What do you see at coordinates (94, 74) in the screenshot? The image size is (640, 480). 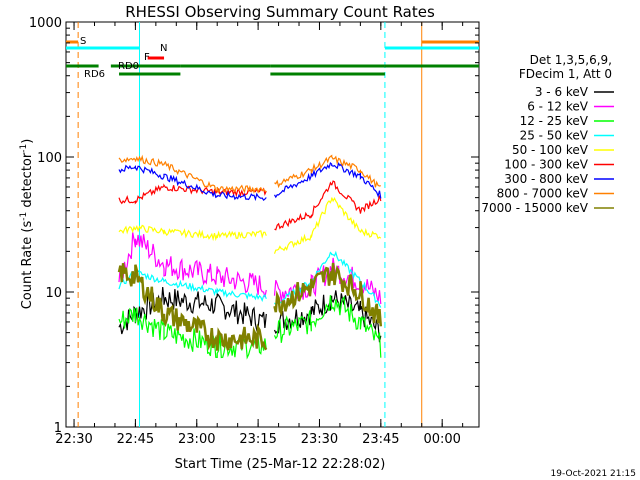 I see `flag-label: RD6` at bounding box center [94, 74].